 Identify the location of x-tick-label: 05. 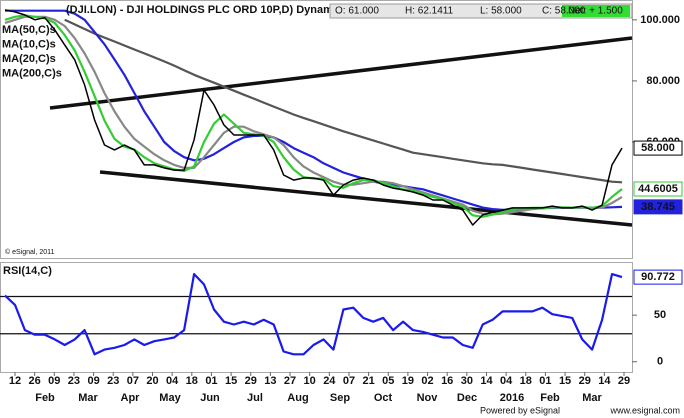
(388, 381).